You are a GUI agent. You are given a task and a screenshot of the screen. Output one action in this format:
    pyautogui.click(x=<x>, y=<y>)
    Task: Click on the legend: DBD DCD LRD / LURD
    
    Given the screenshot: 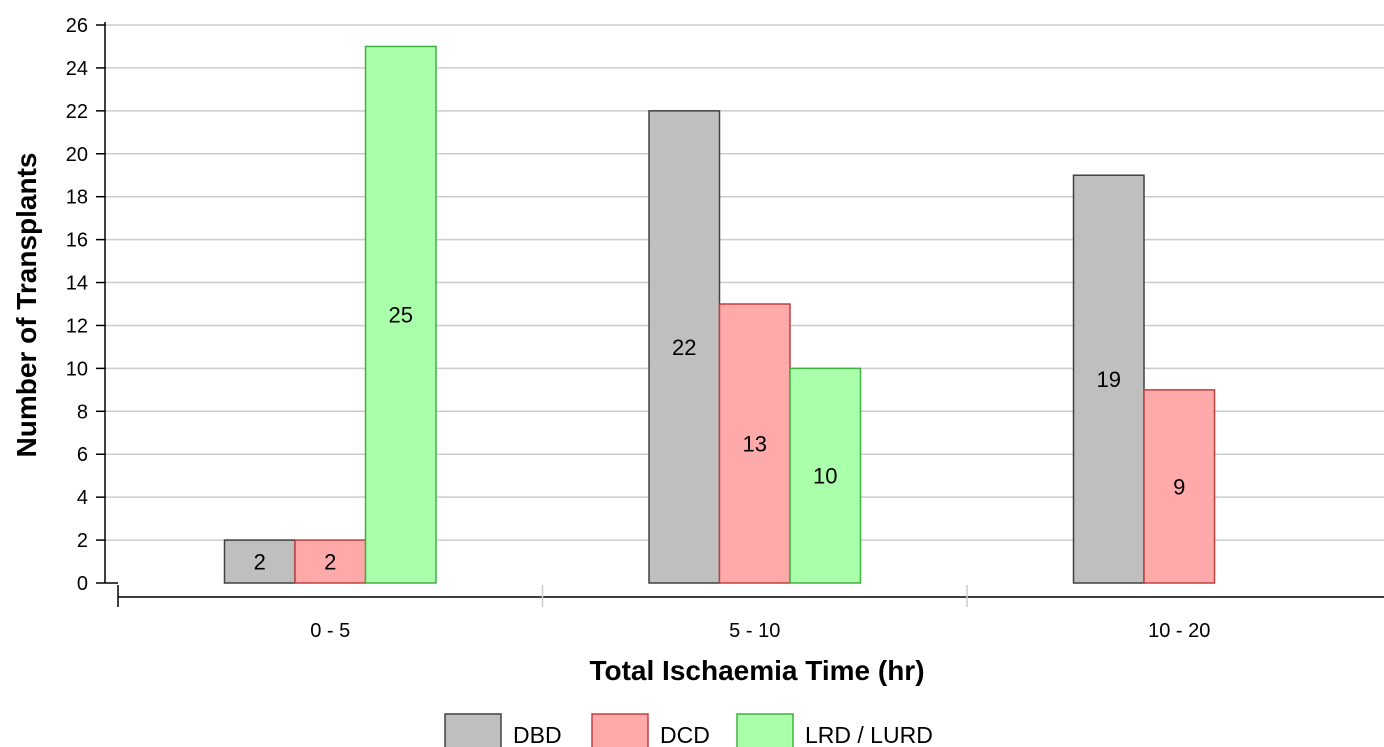 What is the action you would take?
    pyautogui.click(x=688, y=730)
    